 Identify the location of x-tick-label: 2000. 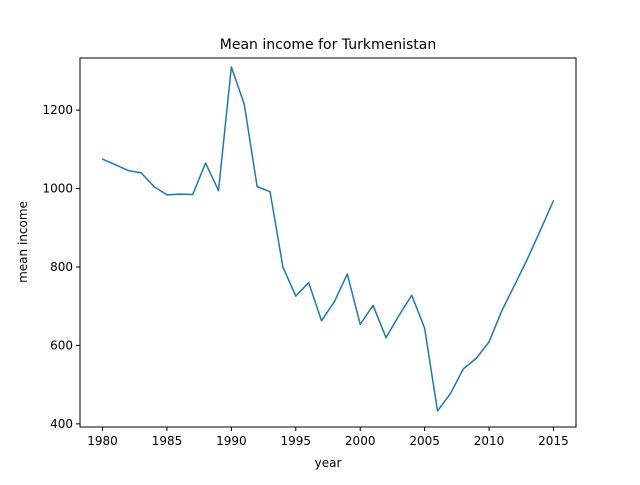
(360, 441).